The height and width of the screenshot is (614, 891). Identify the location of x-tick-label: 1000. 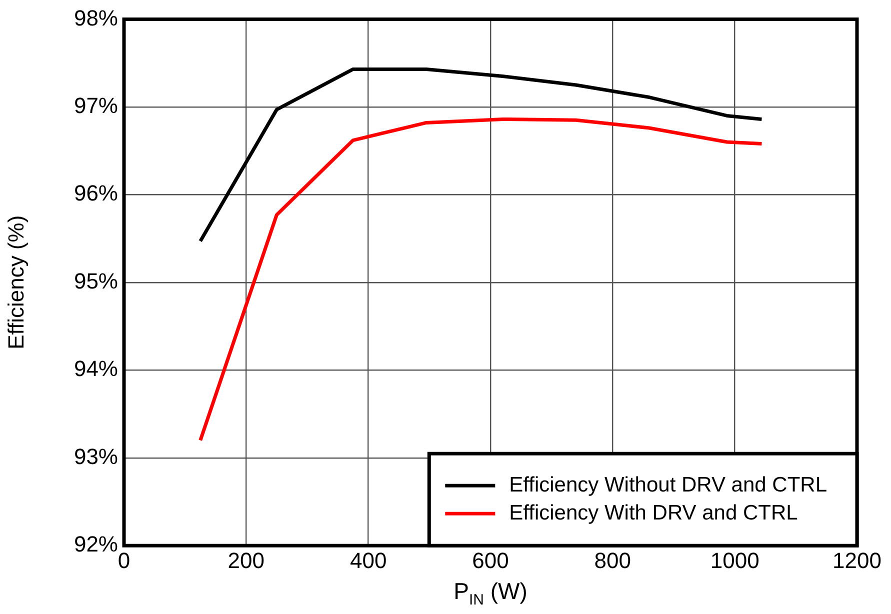
(735, 560).